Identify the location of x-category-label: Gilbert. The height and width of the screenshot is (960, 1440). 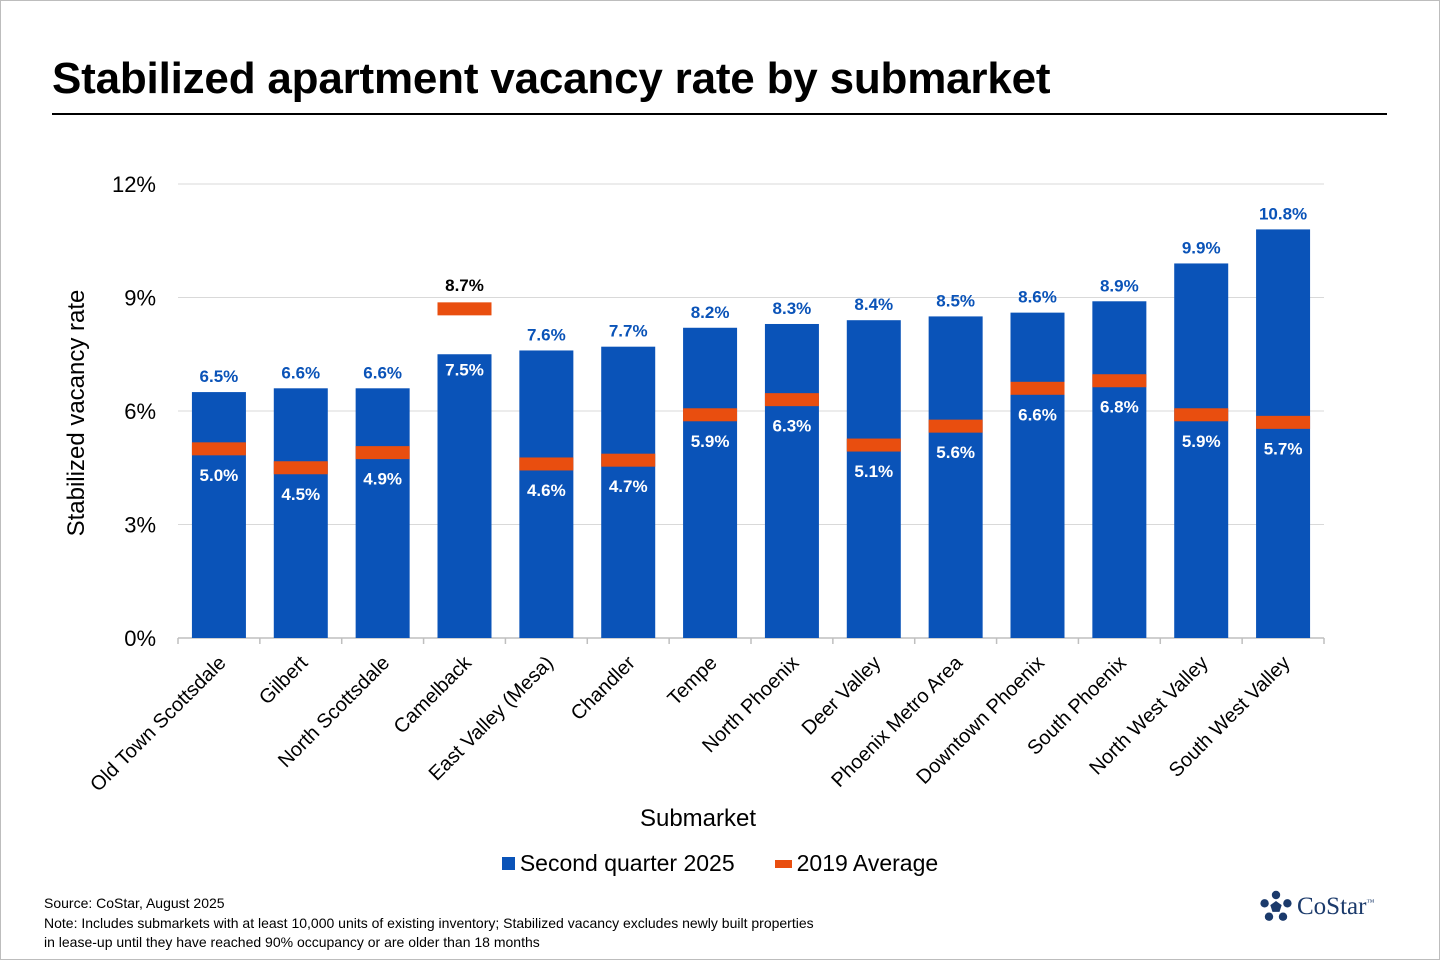
(284, 681).